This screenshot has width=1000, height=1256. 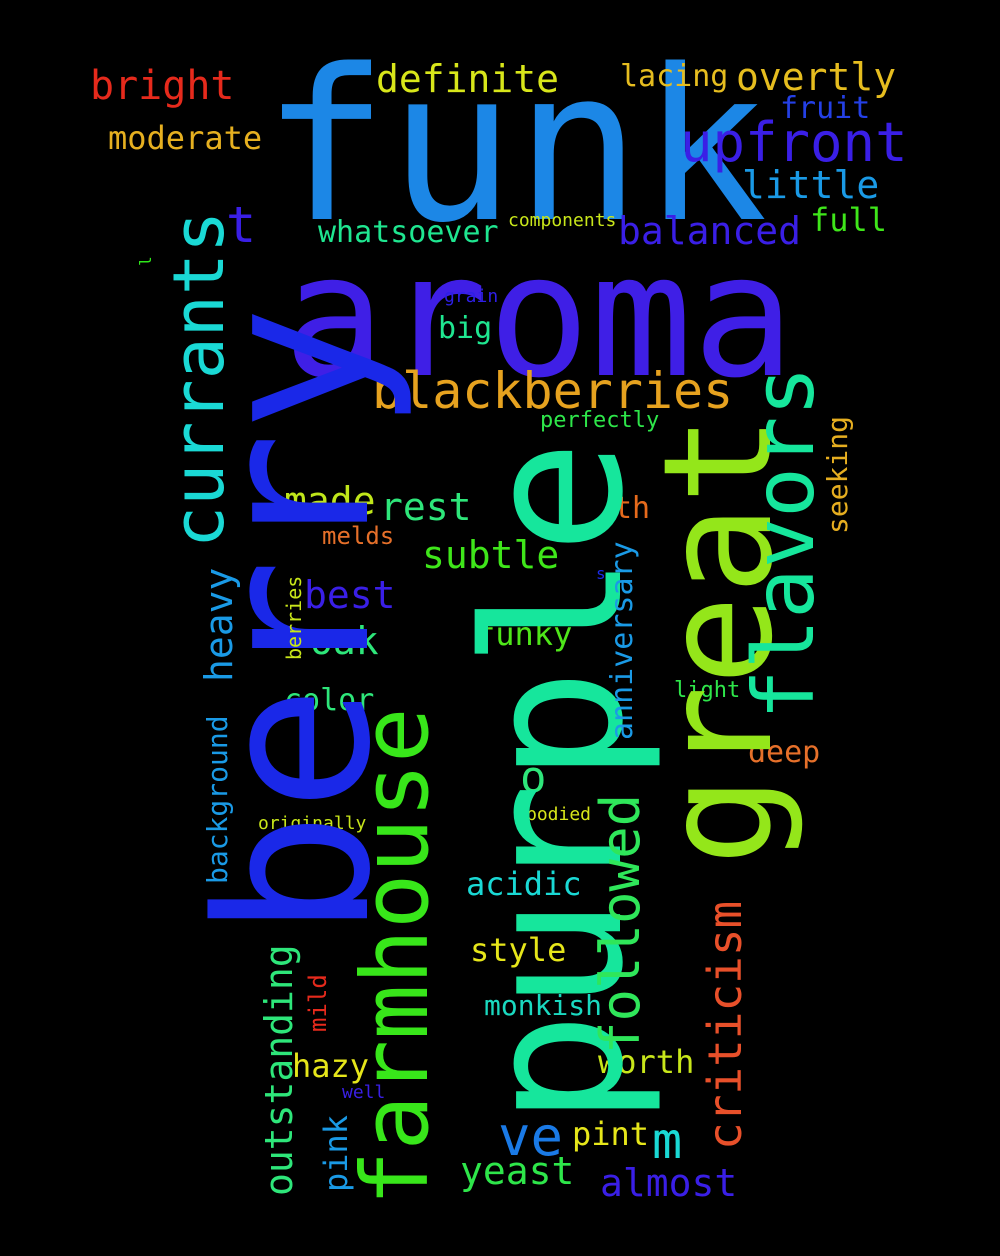 What do you see at coordinates (491, 555) in the screenshot?
I see `word-subtle: subtle` at bounding box center [491, 555].